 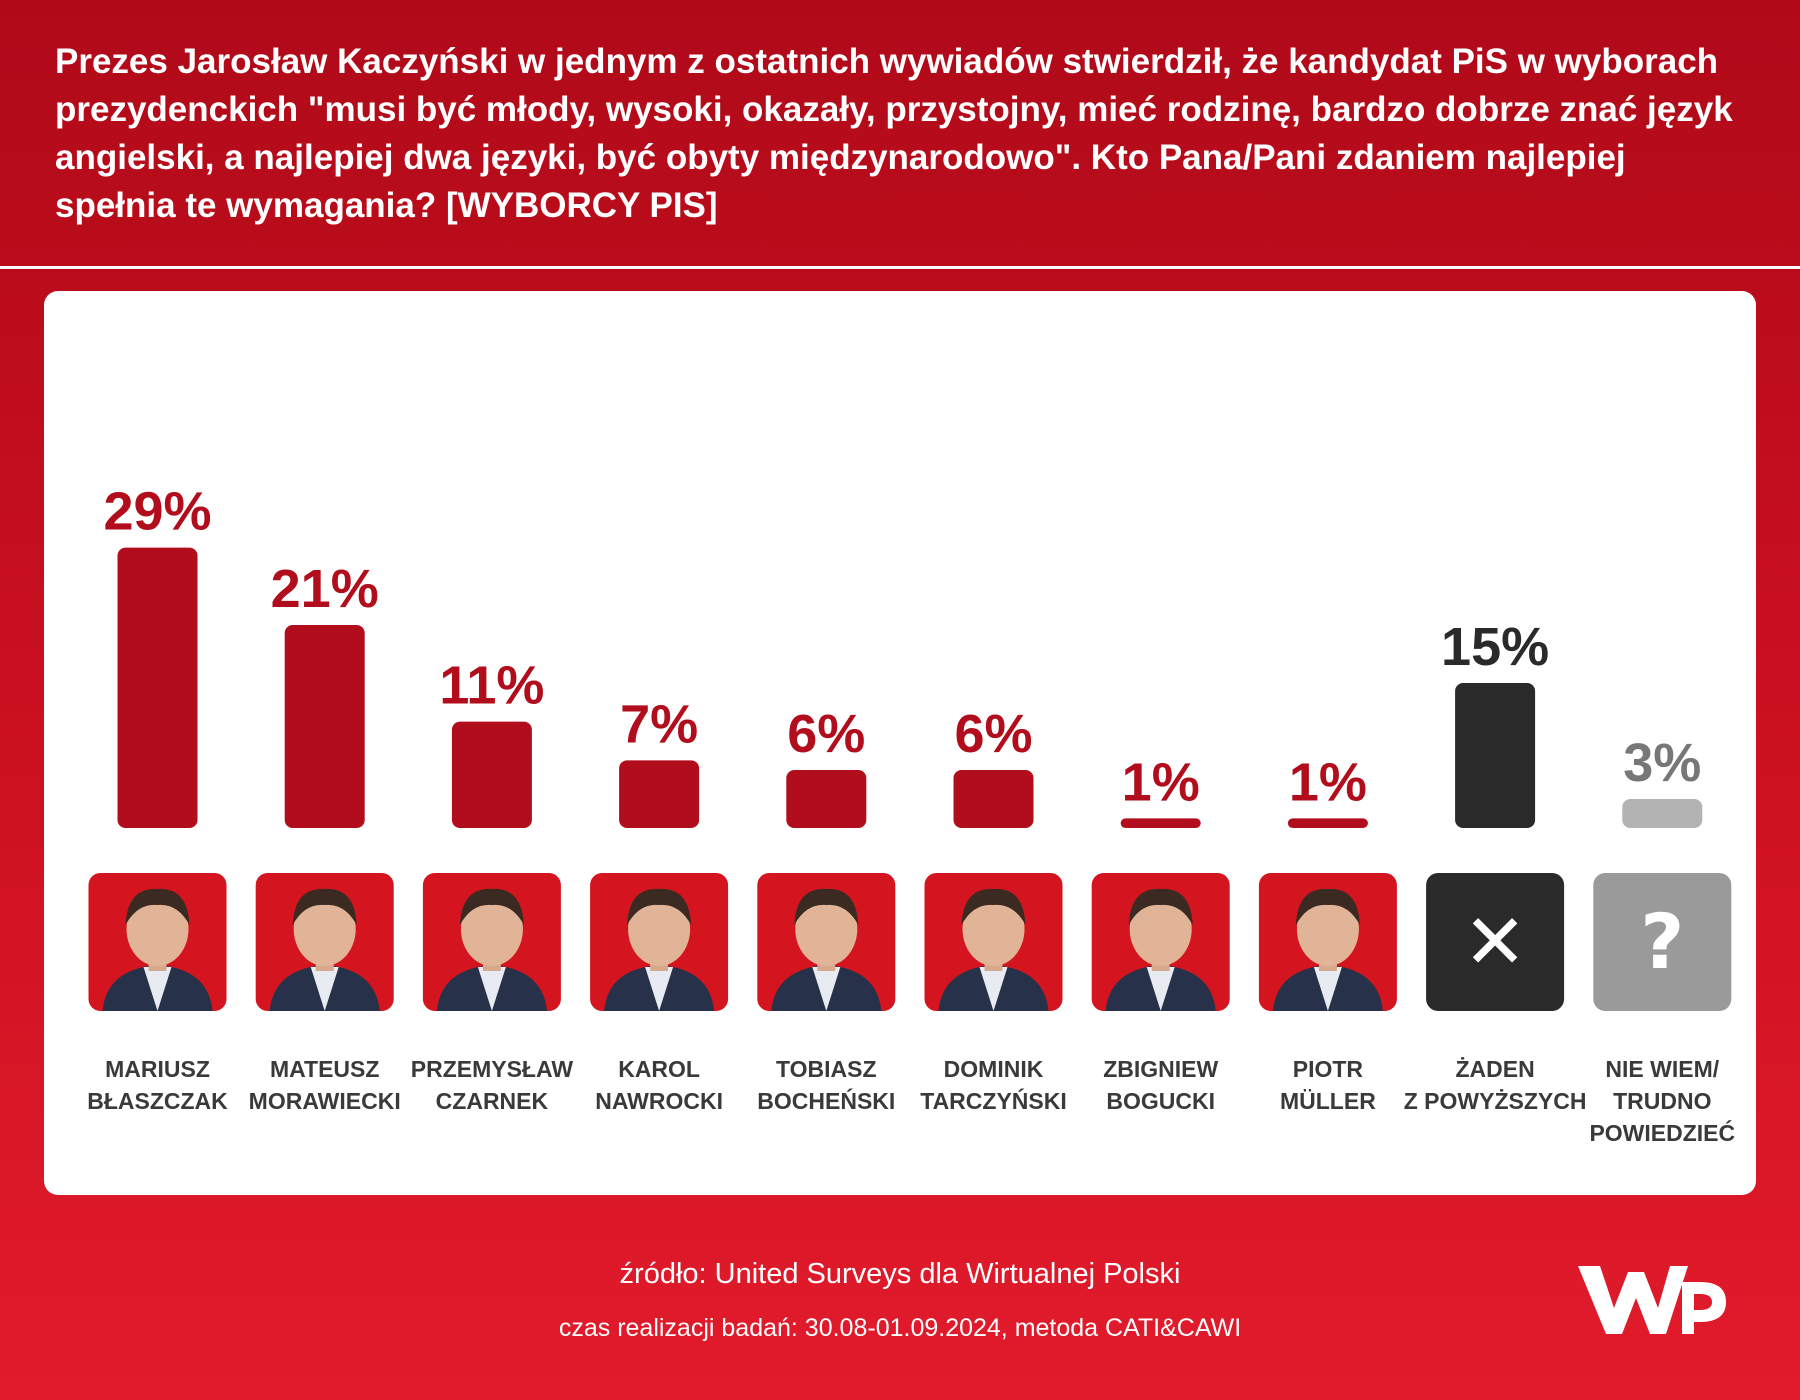 What do you see at coordinates (826, 734) in the screenshot?
I see `value-label-4: 6%` at bounding box center [826, 734].